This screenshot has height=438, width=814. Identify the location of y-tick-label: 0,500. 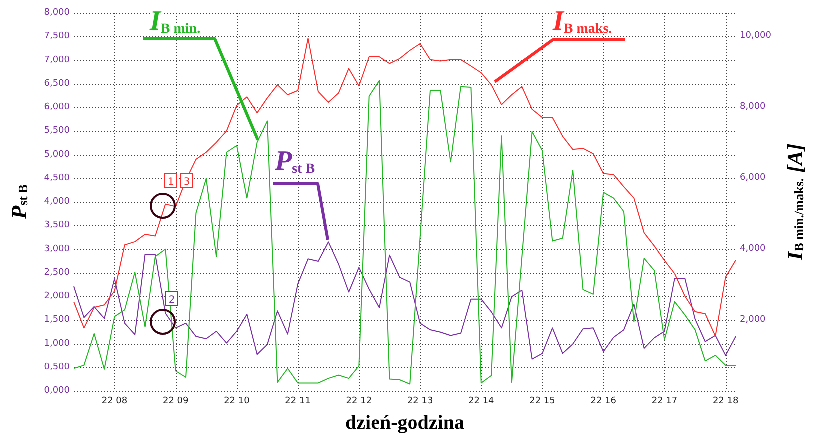
(57, 367).